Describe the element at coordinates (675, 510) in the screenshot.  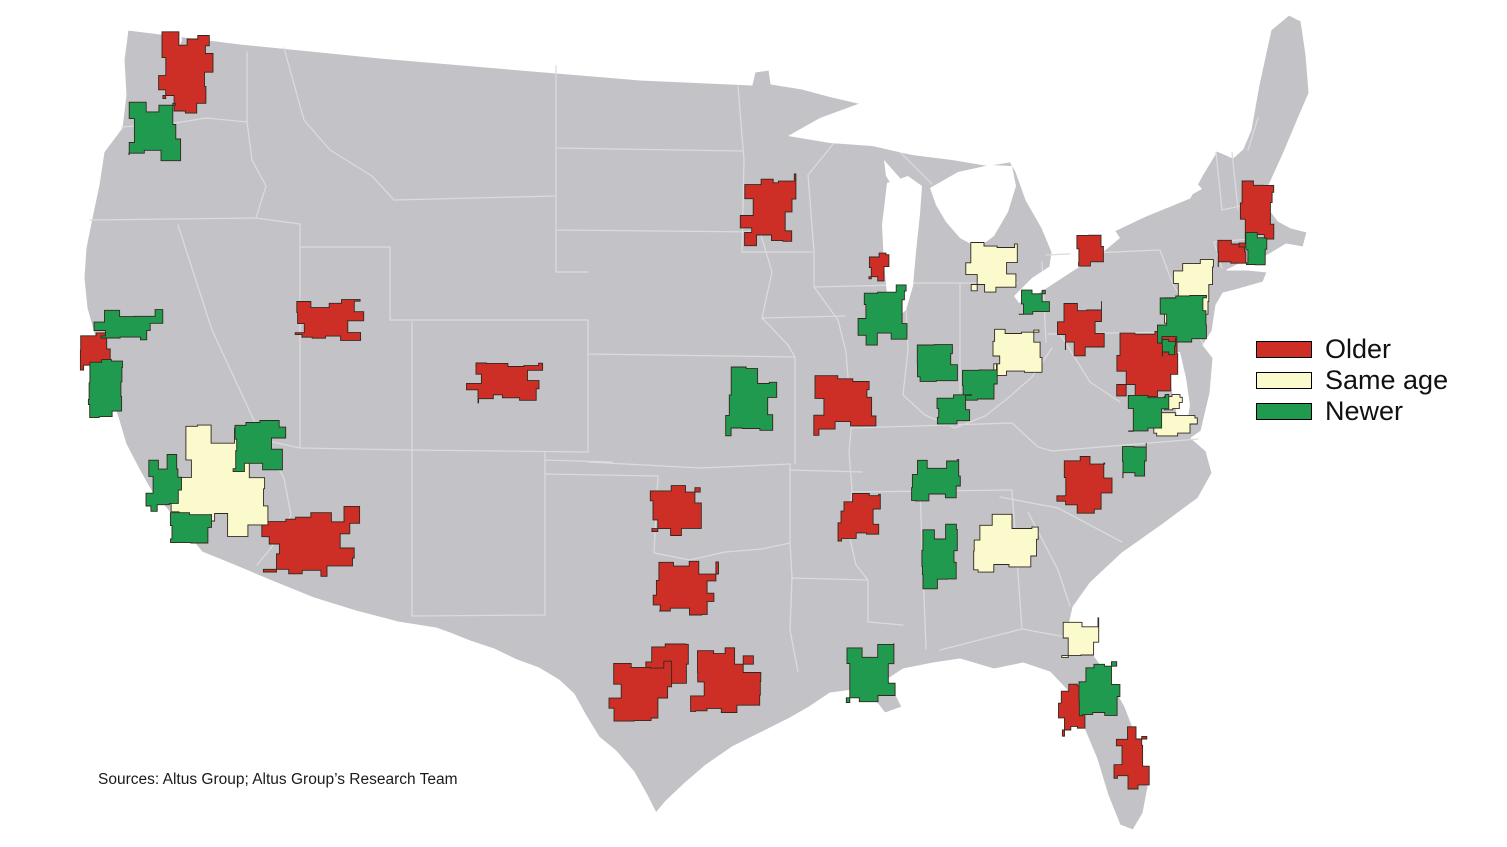
I see `metro-area-6-older` at that location.